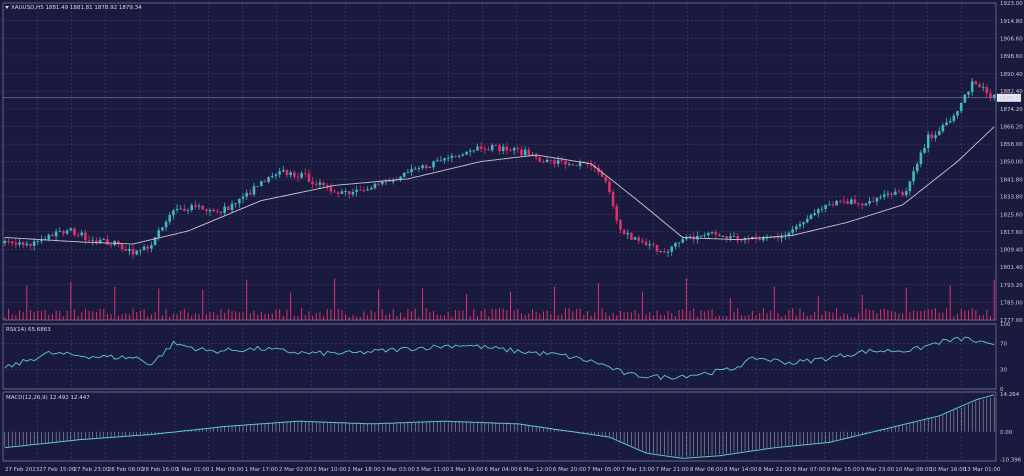  I want to click on price-tick-label: 1898.60, so click(1011, 57).